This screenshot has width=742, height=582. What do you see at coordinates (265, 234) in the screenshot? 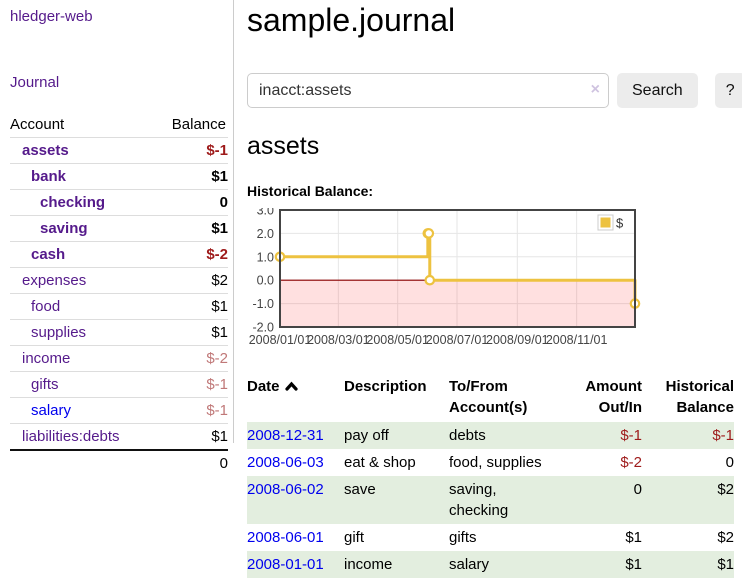
I see `svg-text: 2.0` at bounding box center [265, 234].